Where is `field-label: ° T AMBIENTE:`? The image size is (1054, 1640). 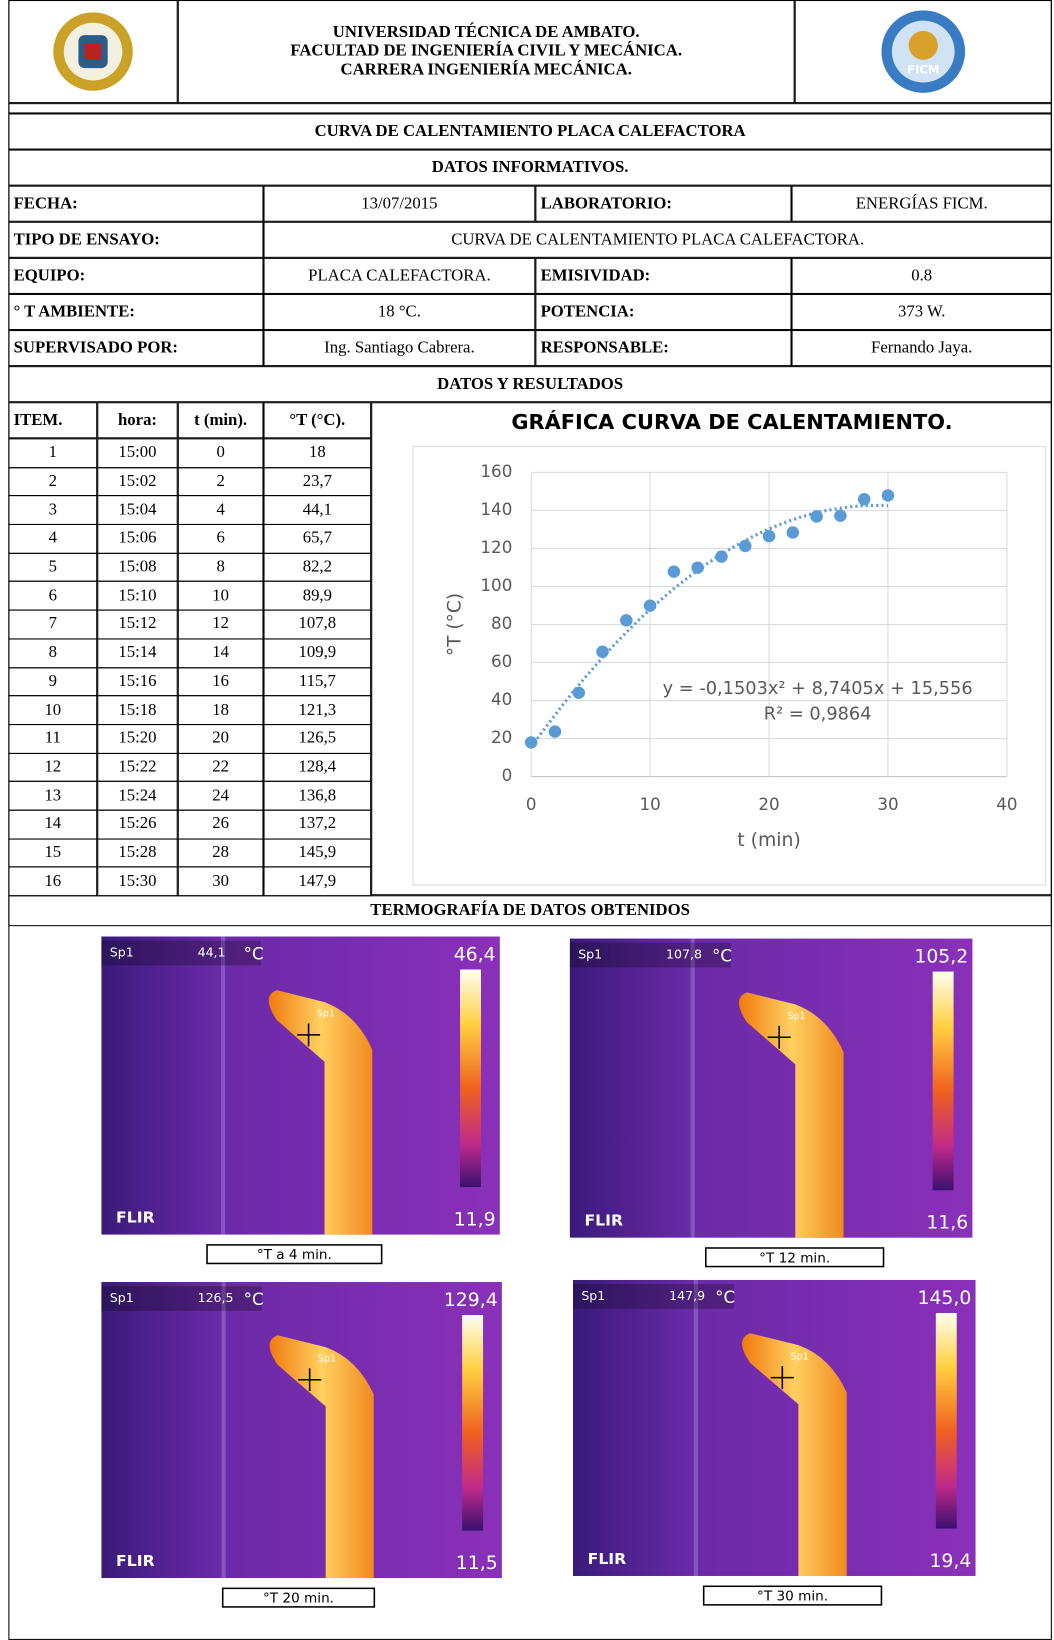 field-label: ° T AMBIENTE: is located at coordinates (136, 312).